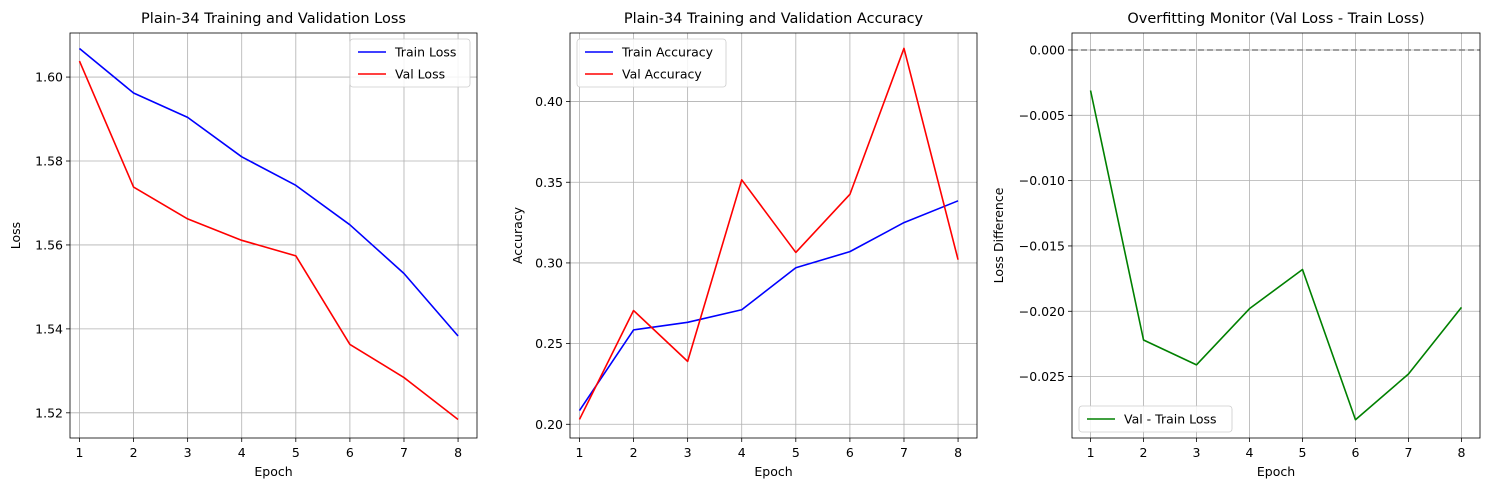 The width and height of the screenshot is (1489, 490). I want to click on legend-label-1: Val - Train Loss, so click(1170, 419).